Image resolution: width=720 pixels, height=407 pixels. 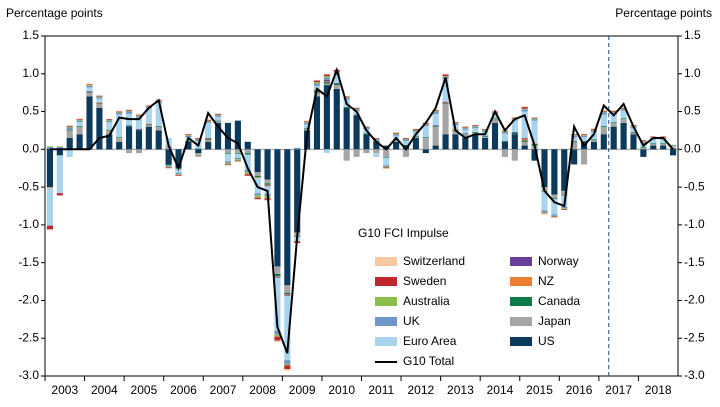 What do you see at coordinates (430, 341) in the screenshot?
I see `legend-label: Euro Area` at bounding box center [430, 341].